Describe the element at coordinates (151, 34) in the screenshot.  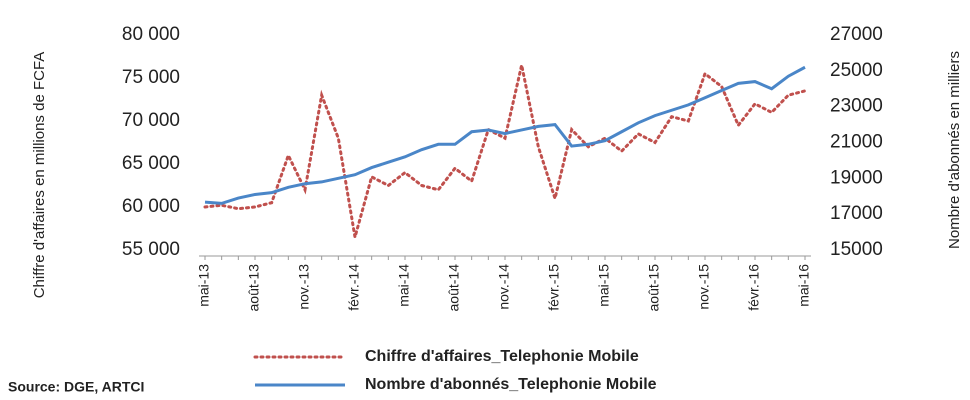
I see `y-tick-label: 80 000` at that location.